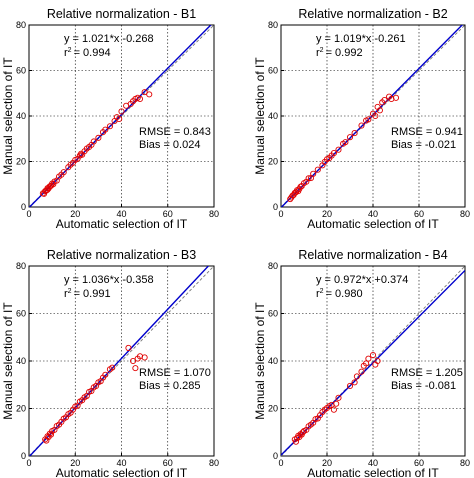 Image resolution: width=474 pixels, height=478 pixels. I want to click on fit-equation: y = 1.036*x -0.358, so click(109, 280).